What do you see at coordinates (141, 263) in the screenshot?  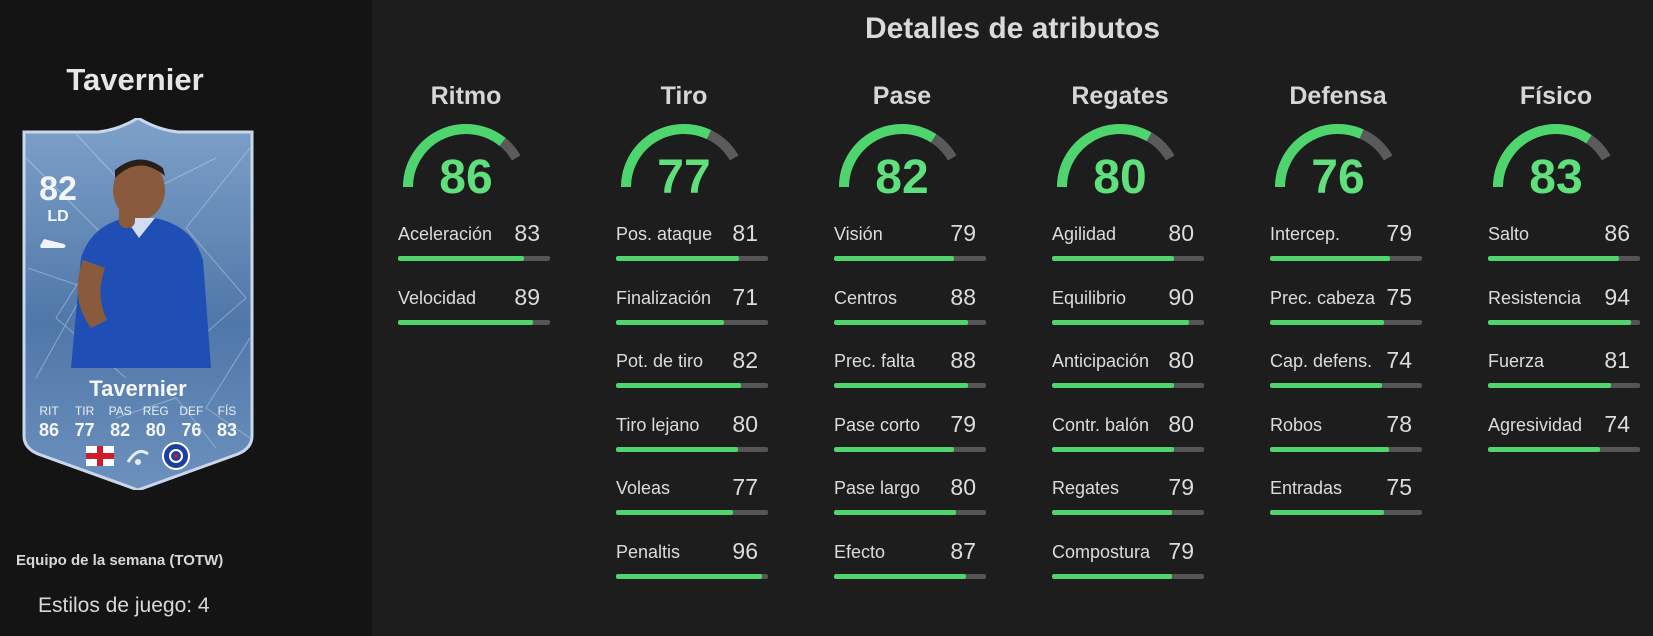 I see `player-photo` at bounding box center [141, 263].